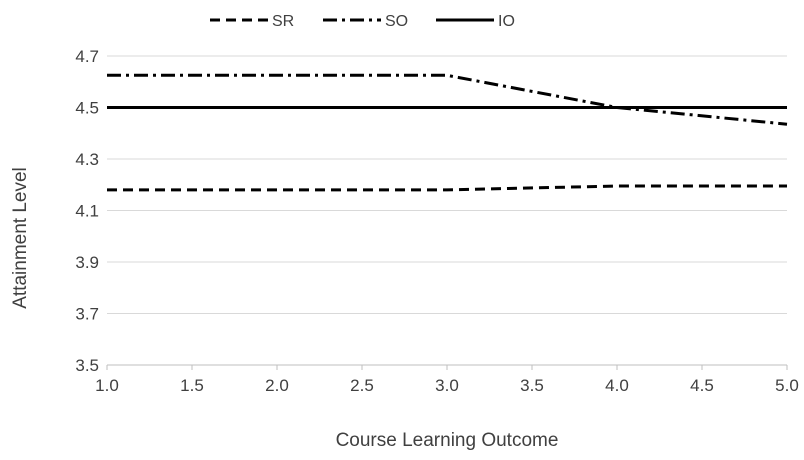 The image size is (804, 460). What do you see at coordinates (87, 262) in the screenshot?
I see `y-tick-label: 3.9` at bounding box center [87, 262].